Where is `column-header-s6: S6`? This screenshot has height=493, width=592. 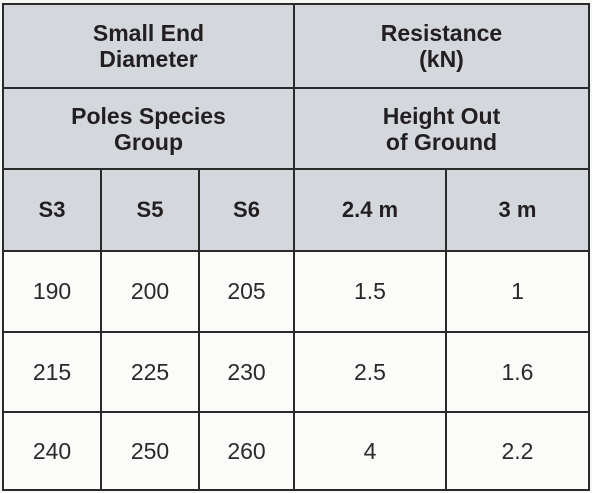
column-header-s6: S6 is located at coordinates (246, 210).